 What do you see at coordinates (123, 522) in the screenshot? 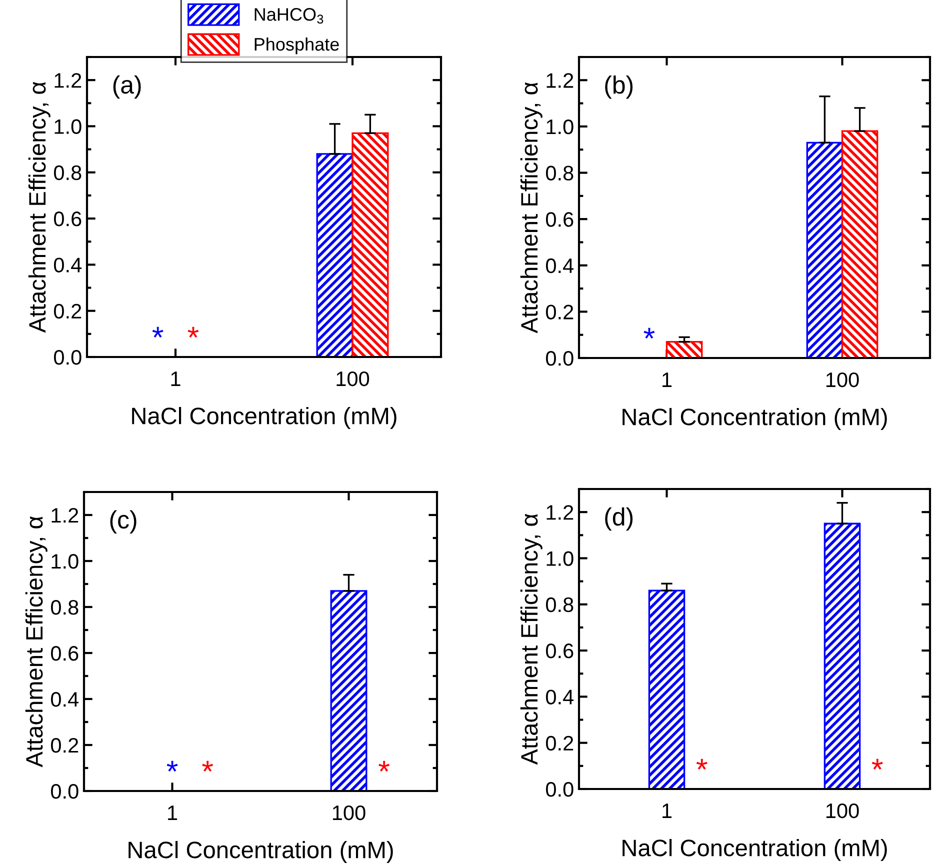
I see `annotation: (c)` at bounding box center [123, 522].